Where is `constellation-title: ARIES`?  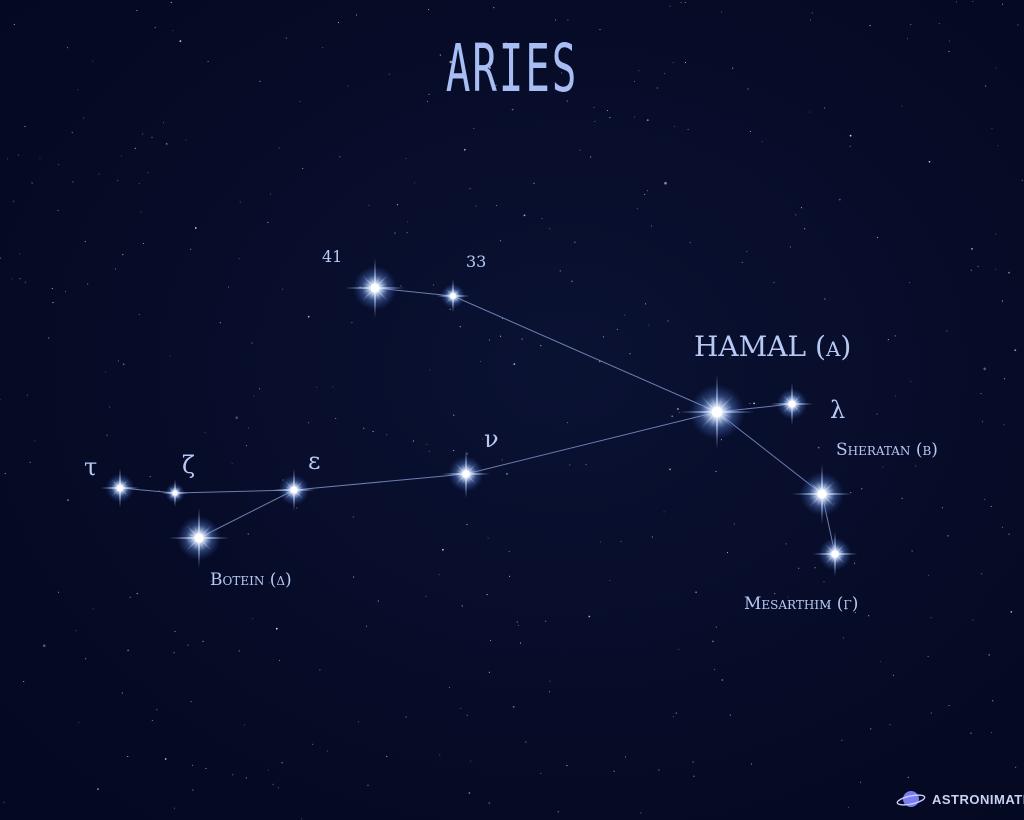
constellation-title: ARIES is located at coordinates (512, 68).